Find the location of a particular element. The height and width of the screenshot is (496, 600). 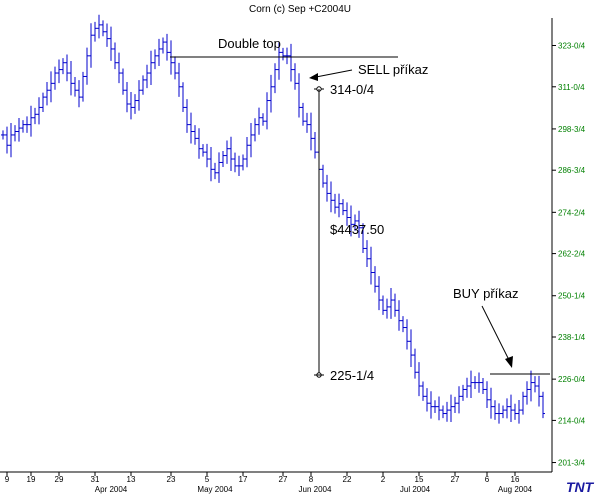

tnt-logo-text: TNT is located at coordinates (580, 487).